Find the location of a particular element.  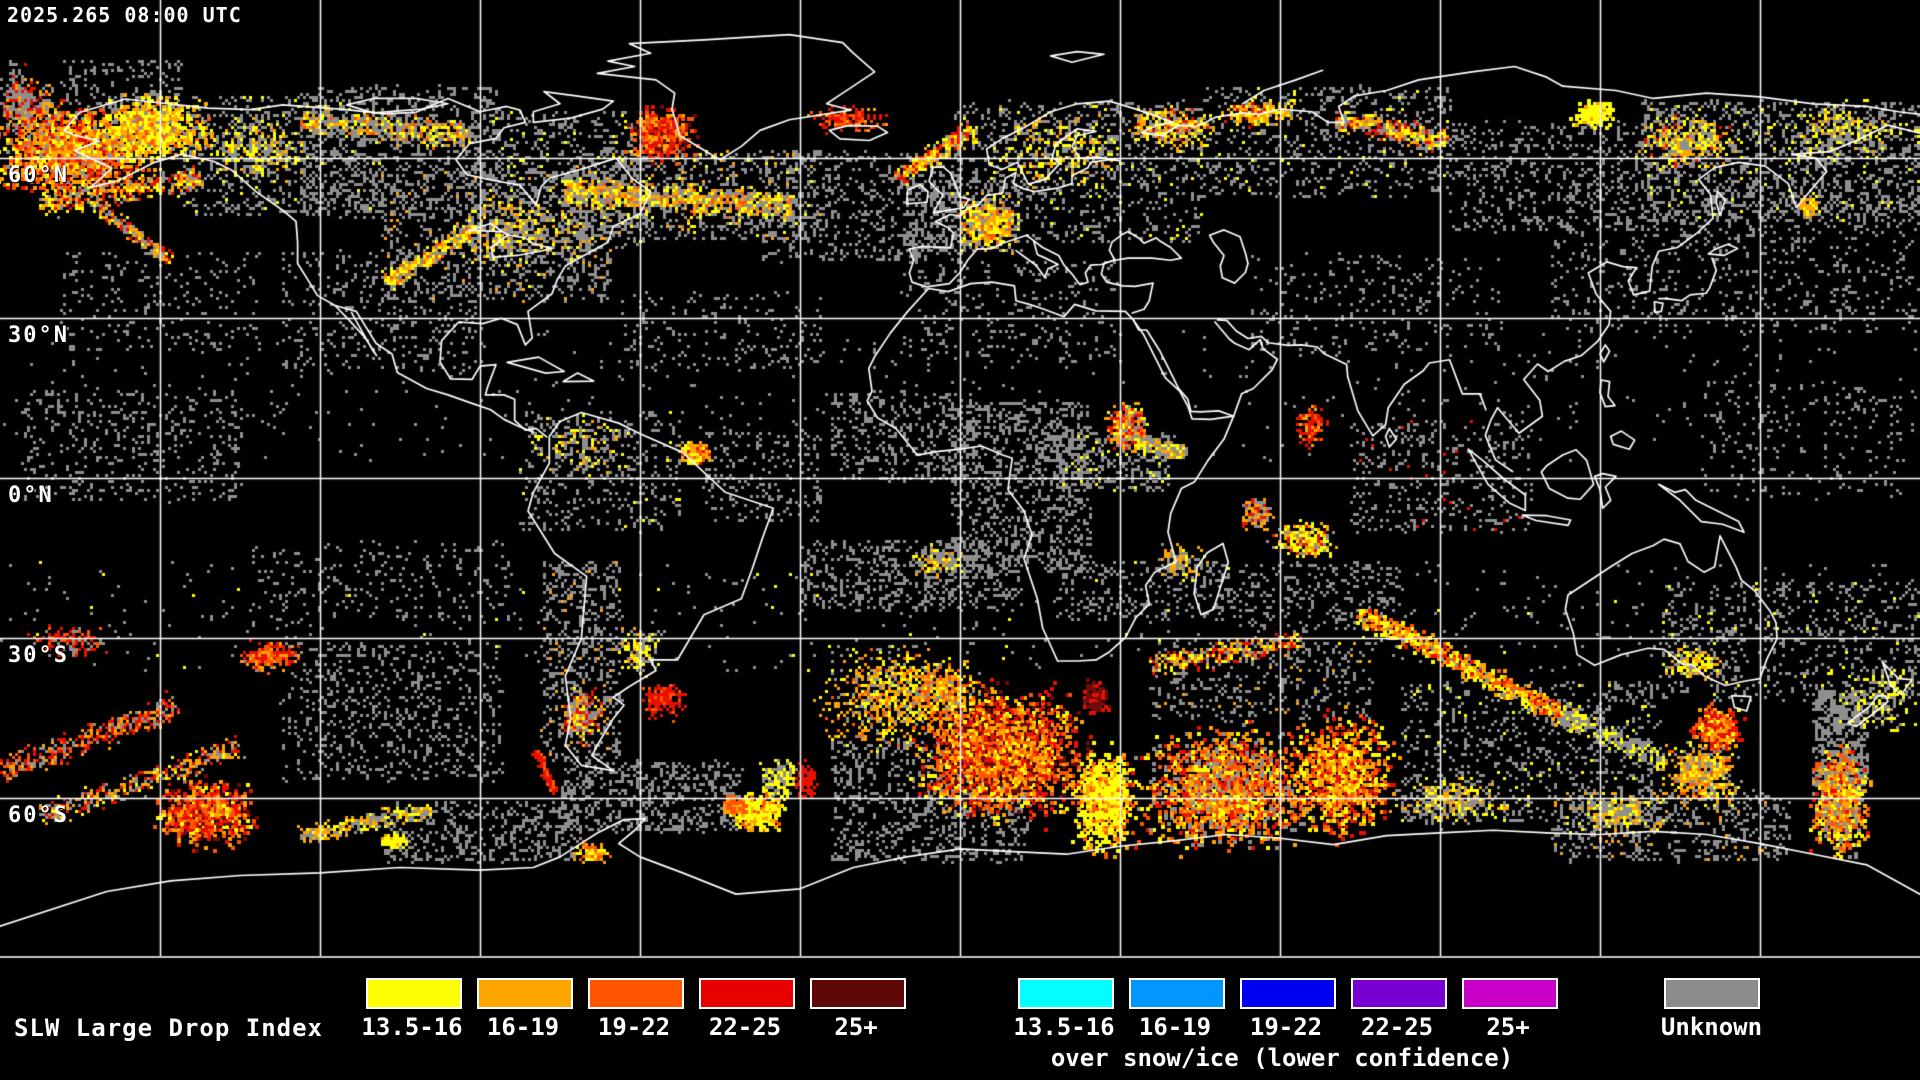

legend-label-slw-3: 19-22 is located at coordinates (634, 1027).